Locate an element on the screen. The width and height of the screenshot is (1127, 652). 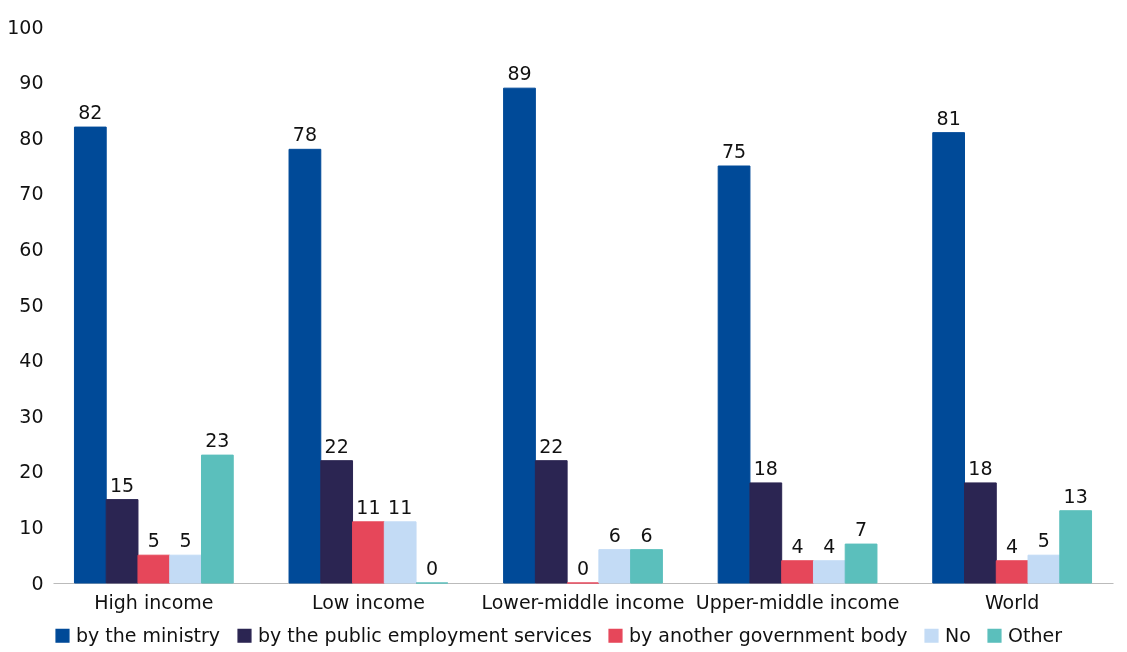
x-tick-label: Low income is located at coordinates (368, 601).